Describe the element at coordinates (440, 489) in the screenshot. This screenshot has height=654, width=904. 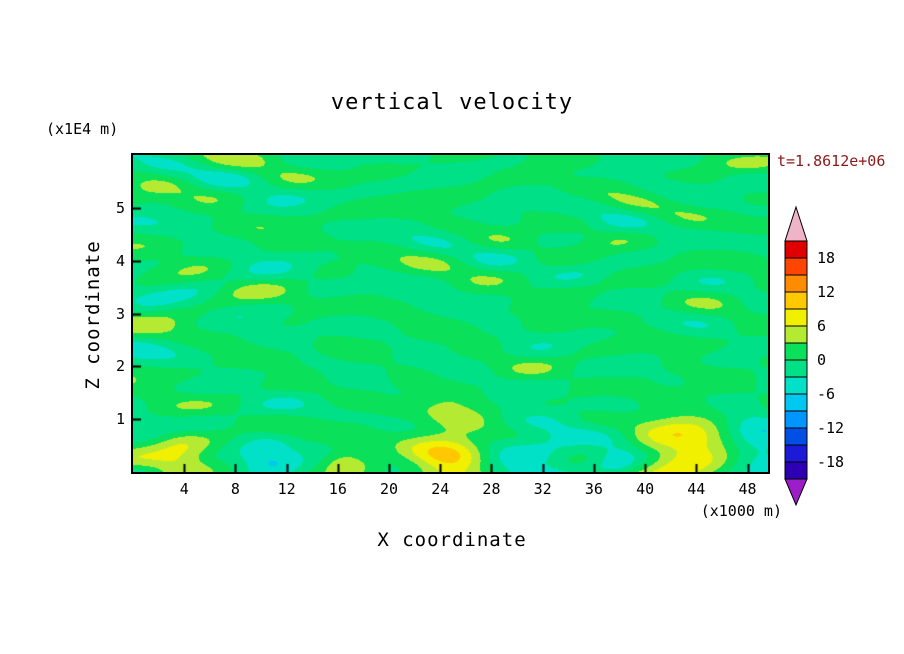
I see `x-tick-label: 24` at that location.